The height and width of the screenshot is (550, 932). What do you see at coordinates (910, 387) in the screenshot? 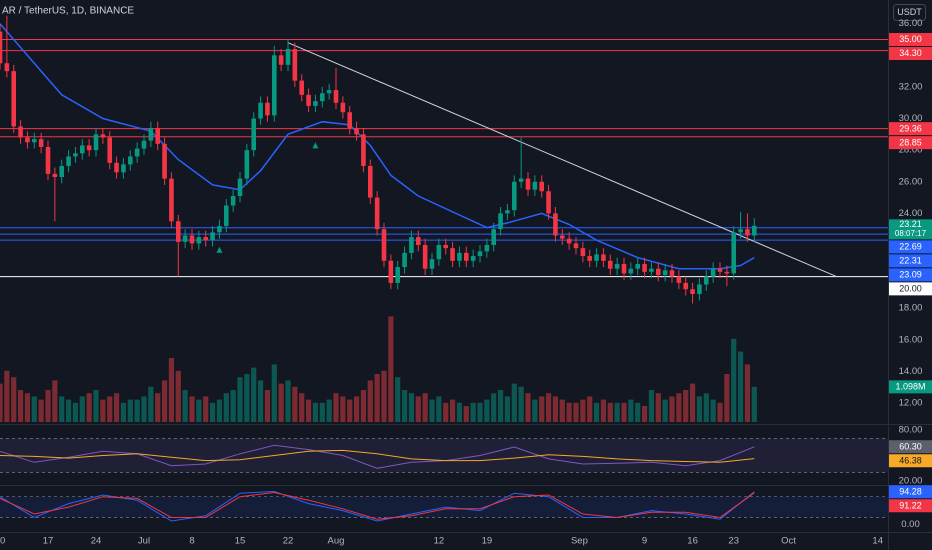
I see `volume-tag: 1.098M` at bounding box center [910, 387].